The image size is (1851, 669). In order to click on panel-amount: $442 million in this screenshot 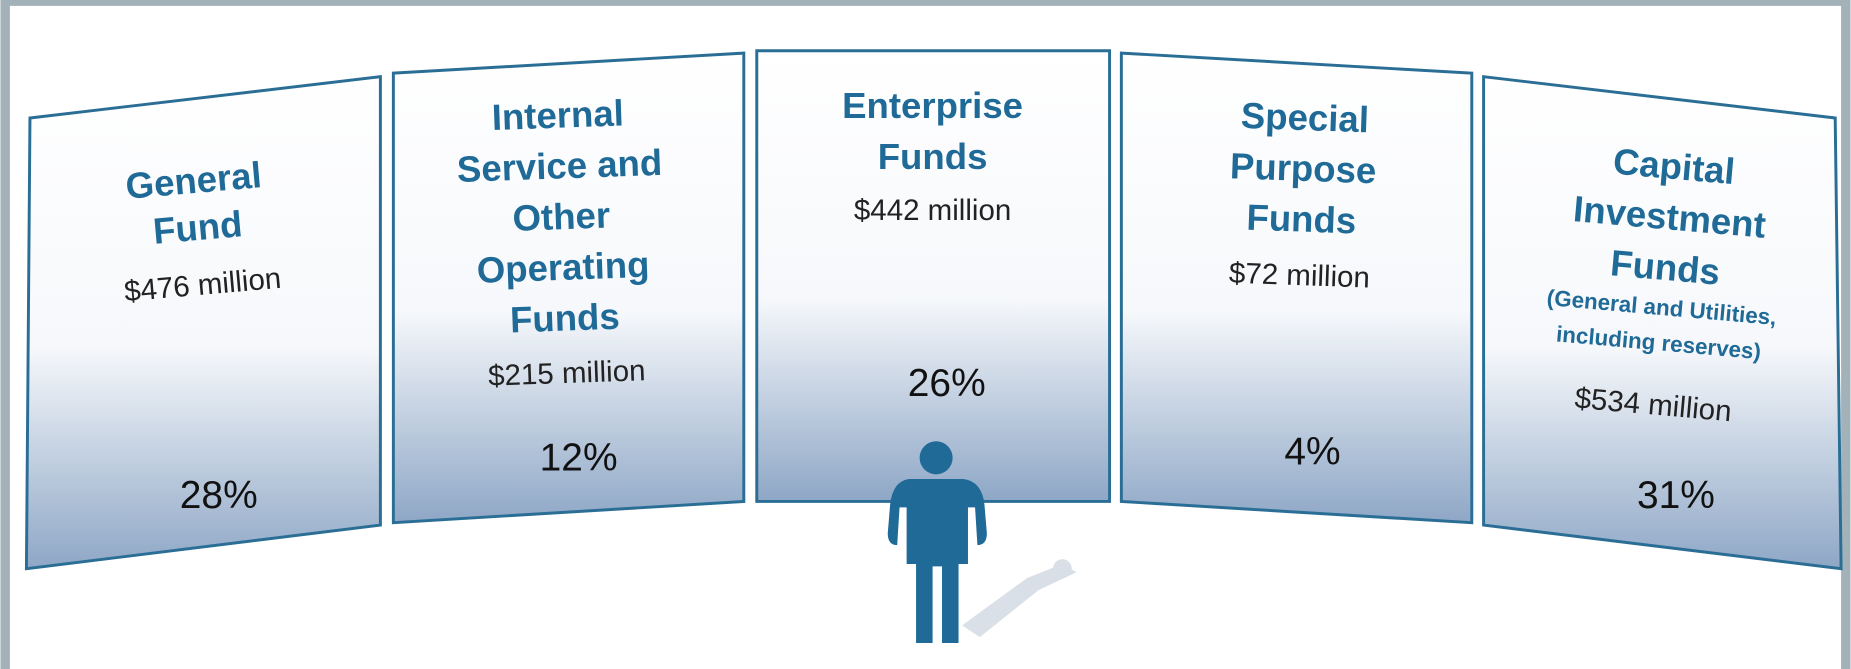, I will do `click(932, 210)`.